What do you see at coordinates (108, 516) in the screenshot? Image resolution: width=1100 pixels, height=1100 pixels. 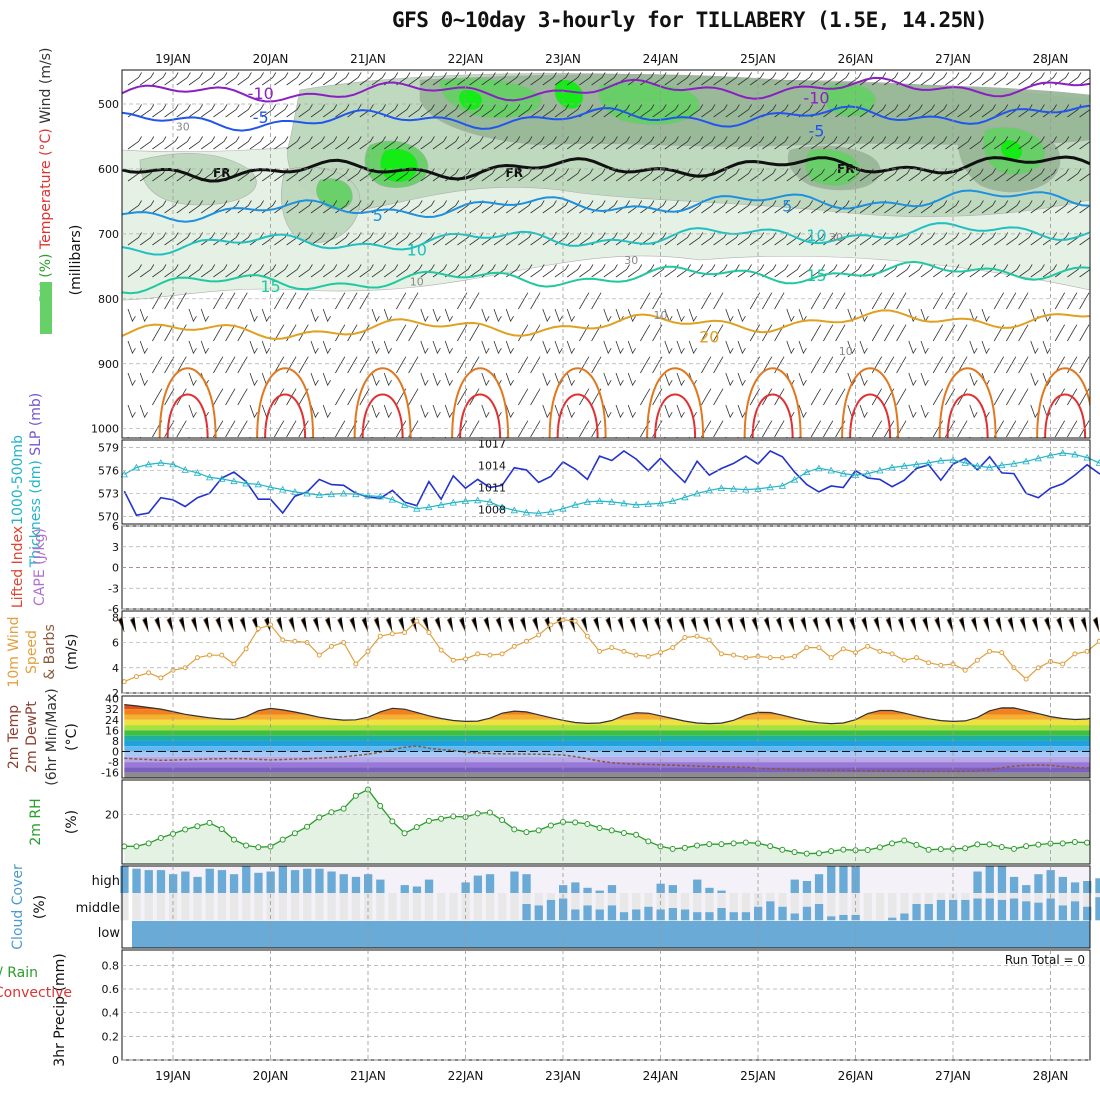 I see `thickness-tick: 570` at bounding box center [108, 516].